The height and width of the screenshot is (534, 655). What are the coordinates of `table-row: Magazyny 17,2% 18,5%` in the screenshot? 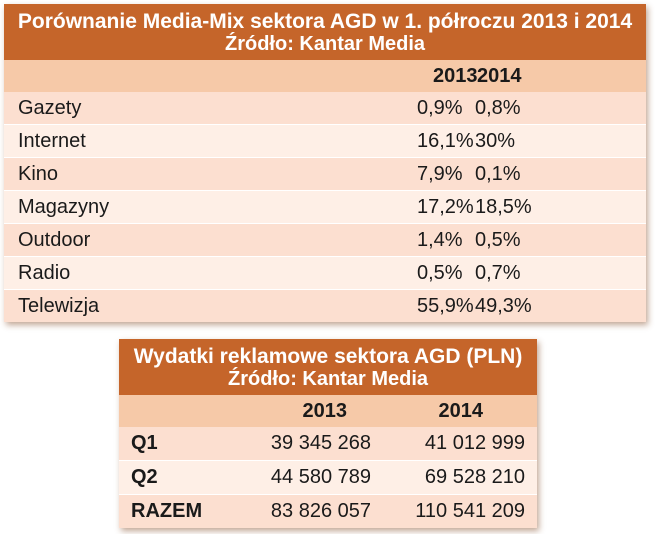 It's located at (325, 207).